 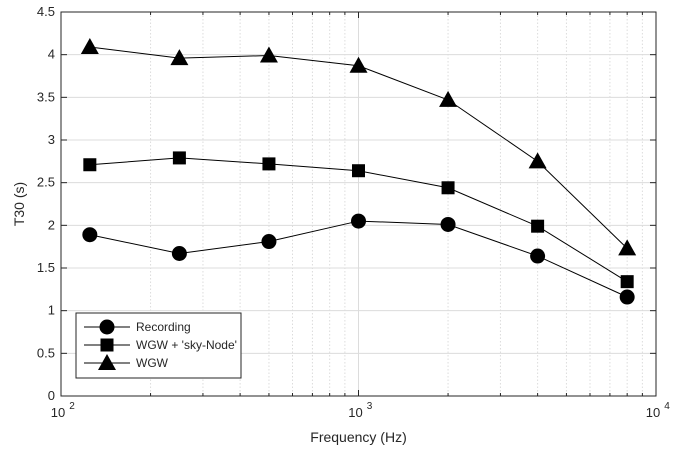 I want to click on y-tick-label: 2, so click(x=51, y=224).